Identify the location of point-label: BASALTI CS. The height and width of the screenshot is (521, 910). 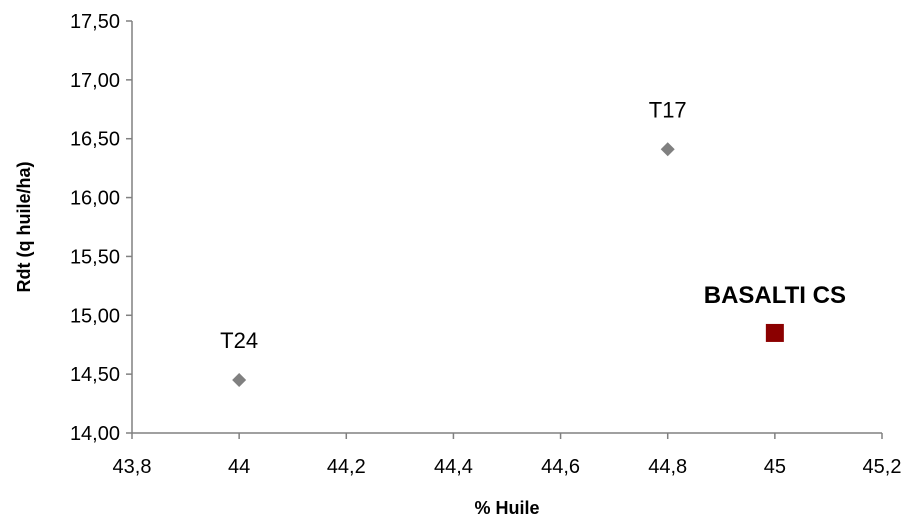
(775, 295).